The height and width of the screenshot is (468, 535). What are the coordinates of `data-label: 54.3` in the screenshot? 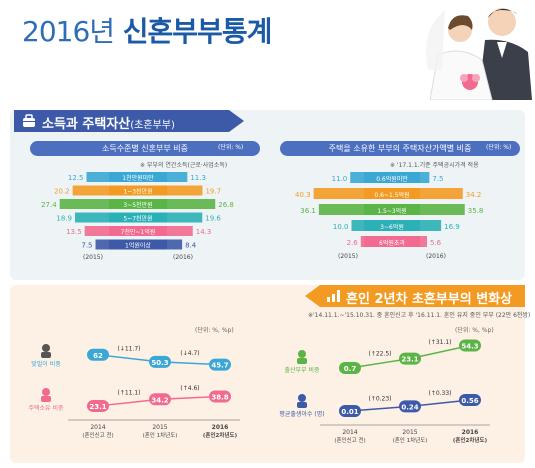 It's located at (469, 346).